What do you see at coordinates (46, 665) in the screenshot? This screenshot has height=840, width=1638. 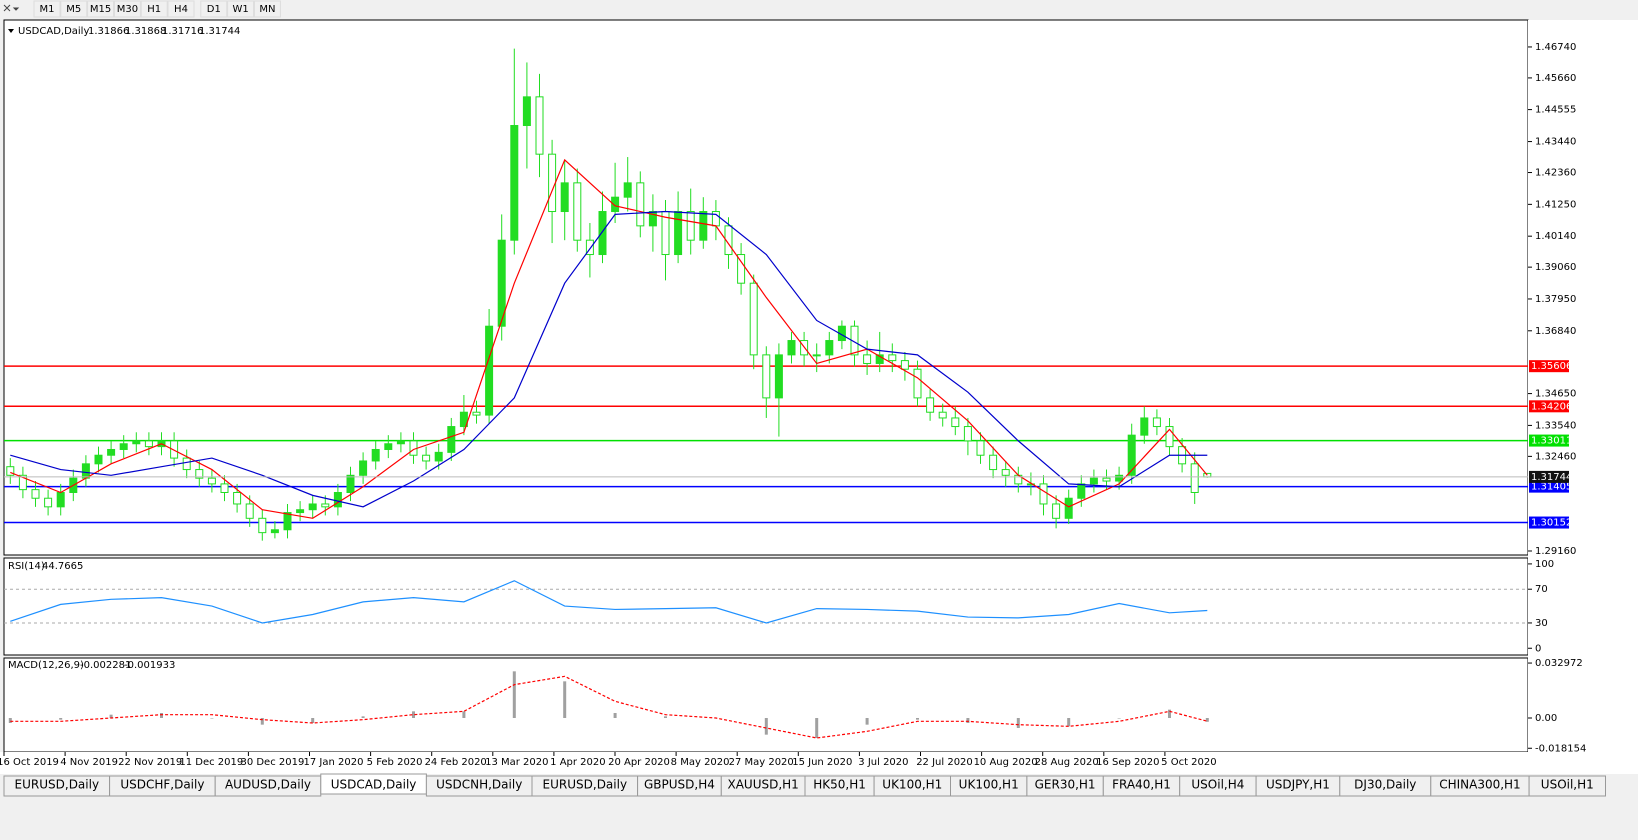 I see `macd-label: MACD(12,26,9)` at bounding box center [46, 665].